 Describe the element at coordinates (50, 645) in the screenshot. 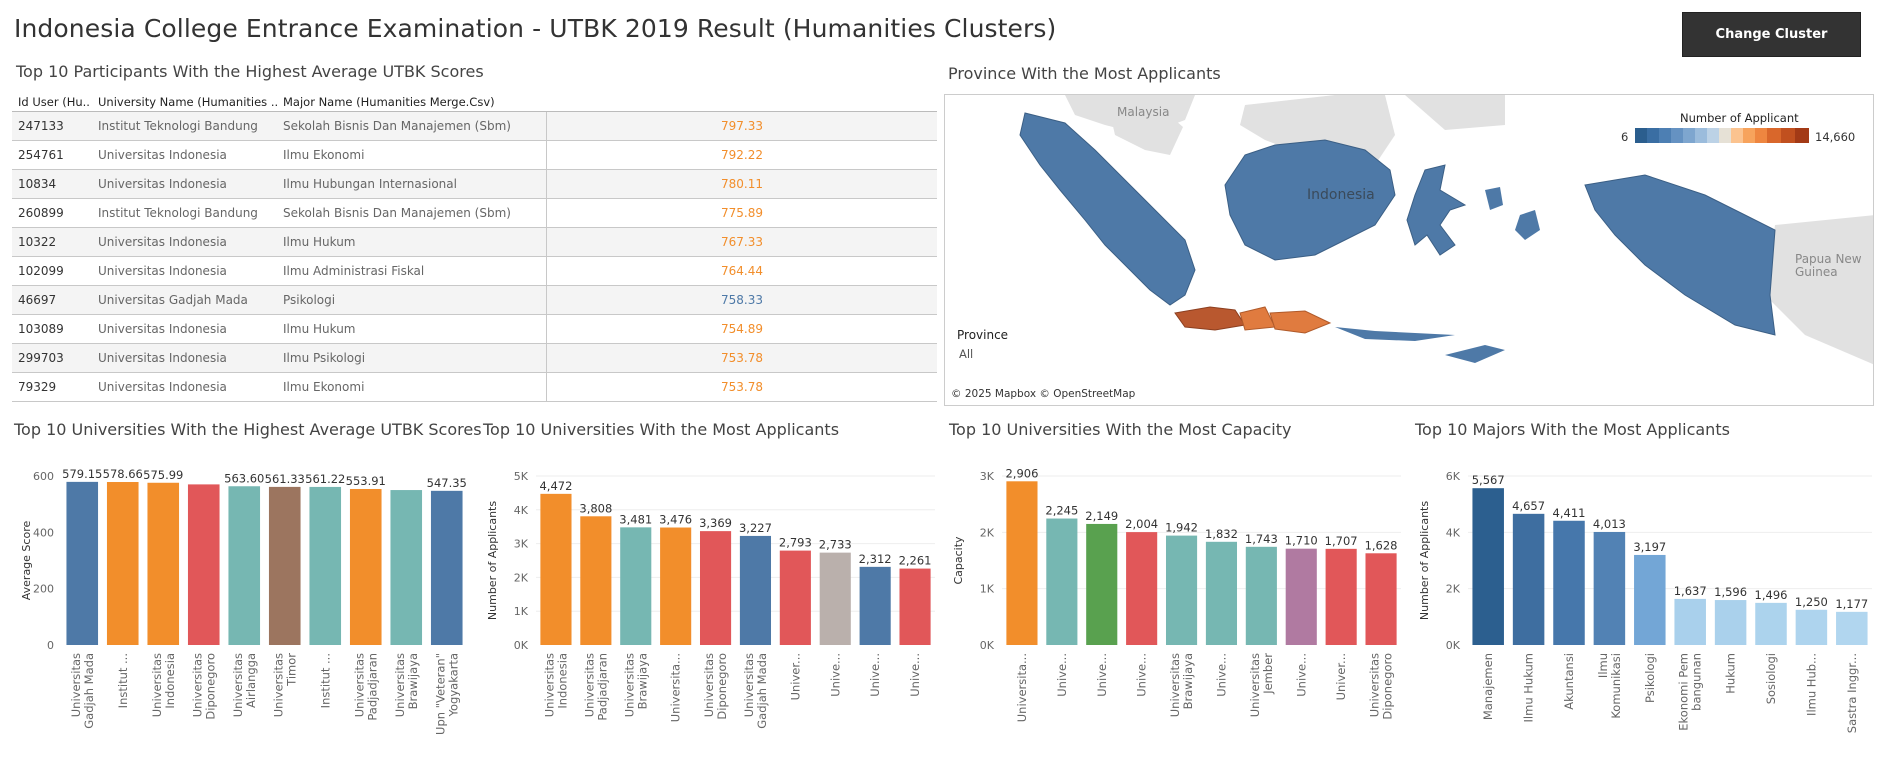

I see `y-tick-label: 0` at that location.